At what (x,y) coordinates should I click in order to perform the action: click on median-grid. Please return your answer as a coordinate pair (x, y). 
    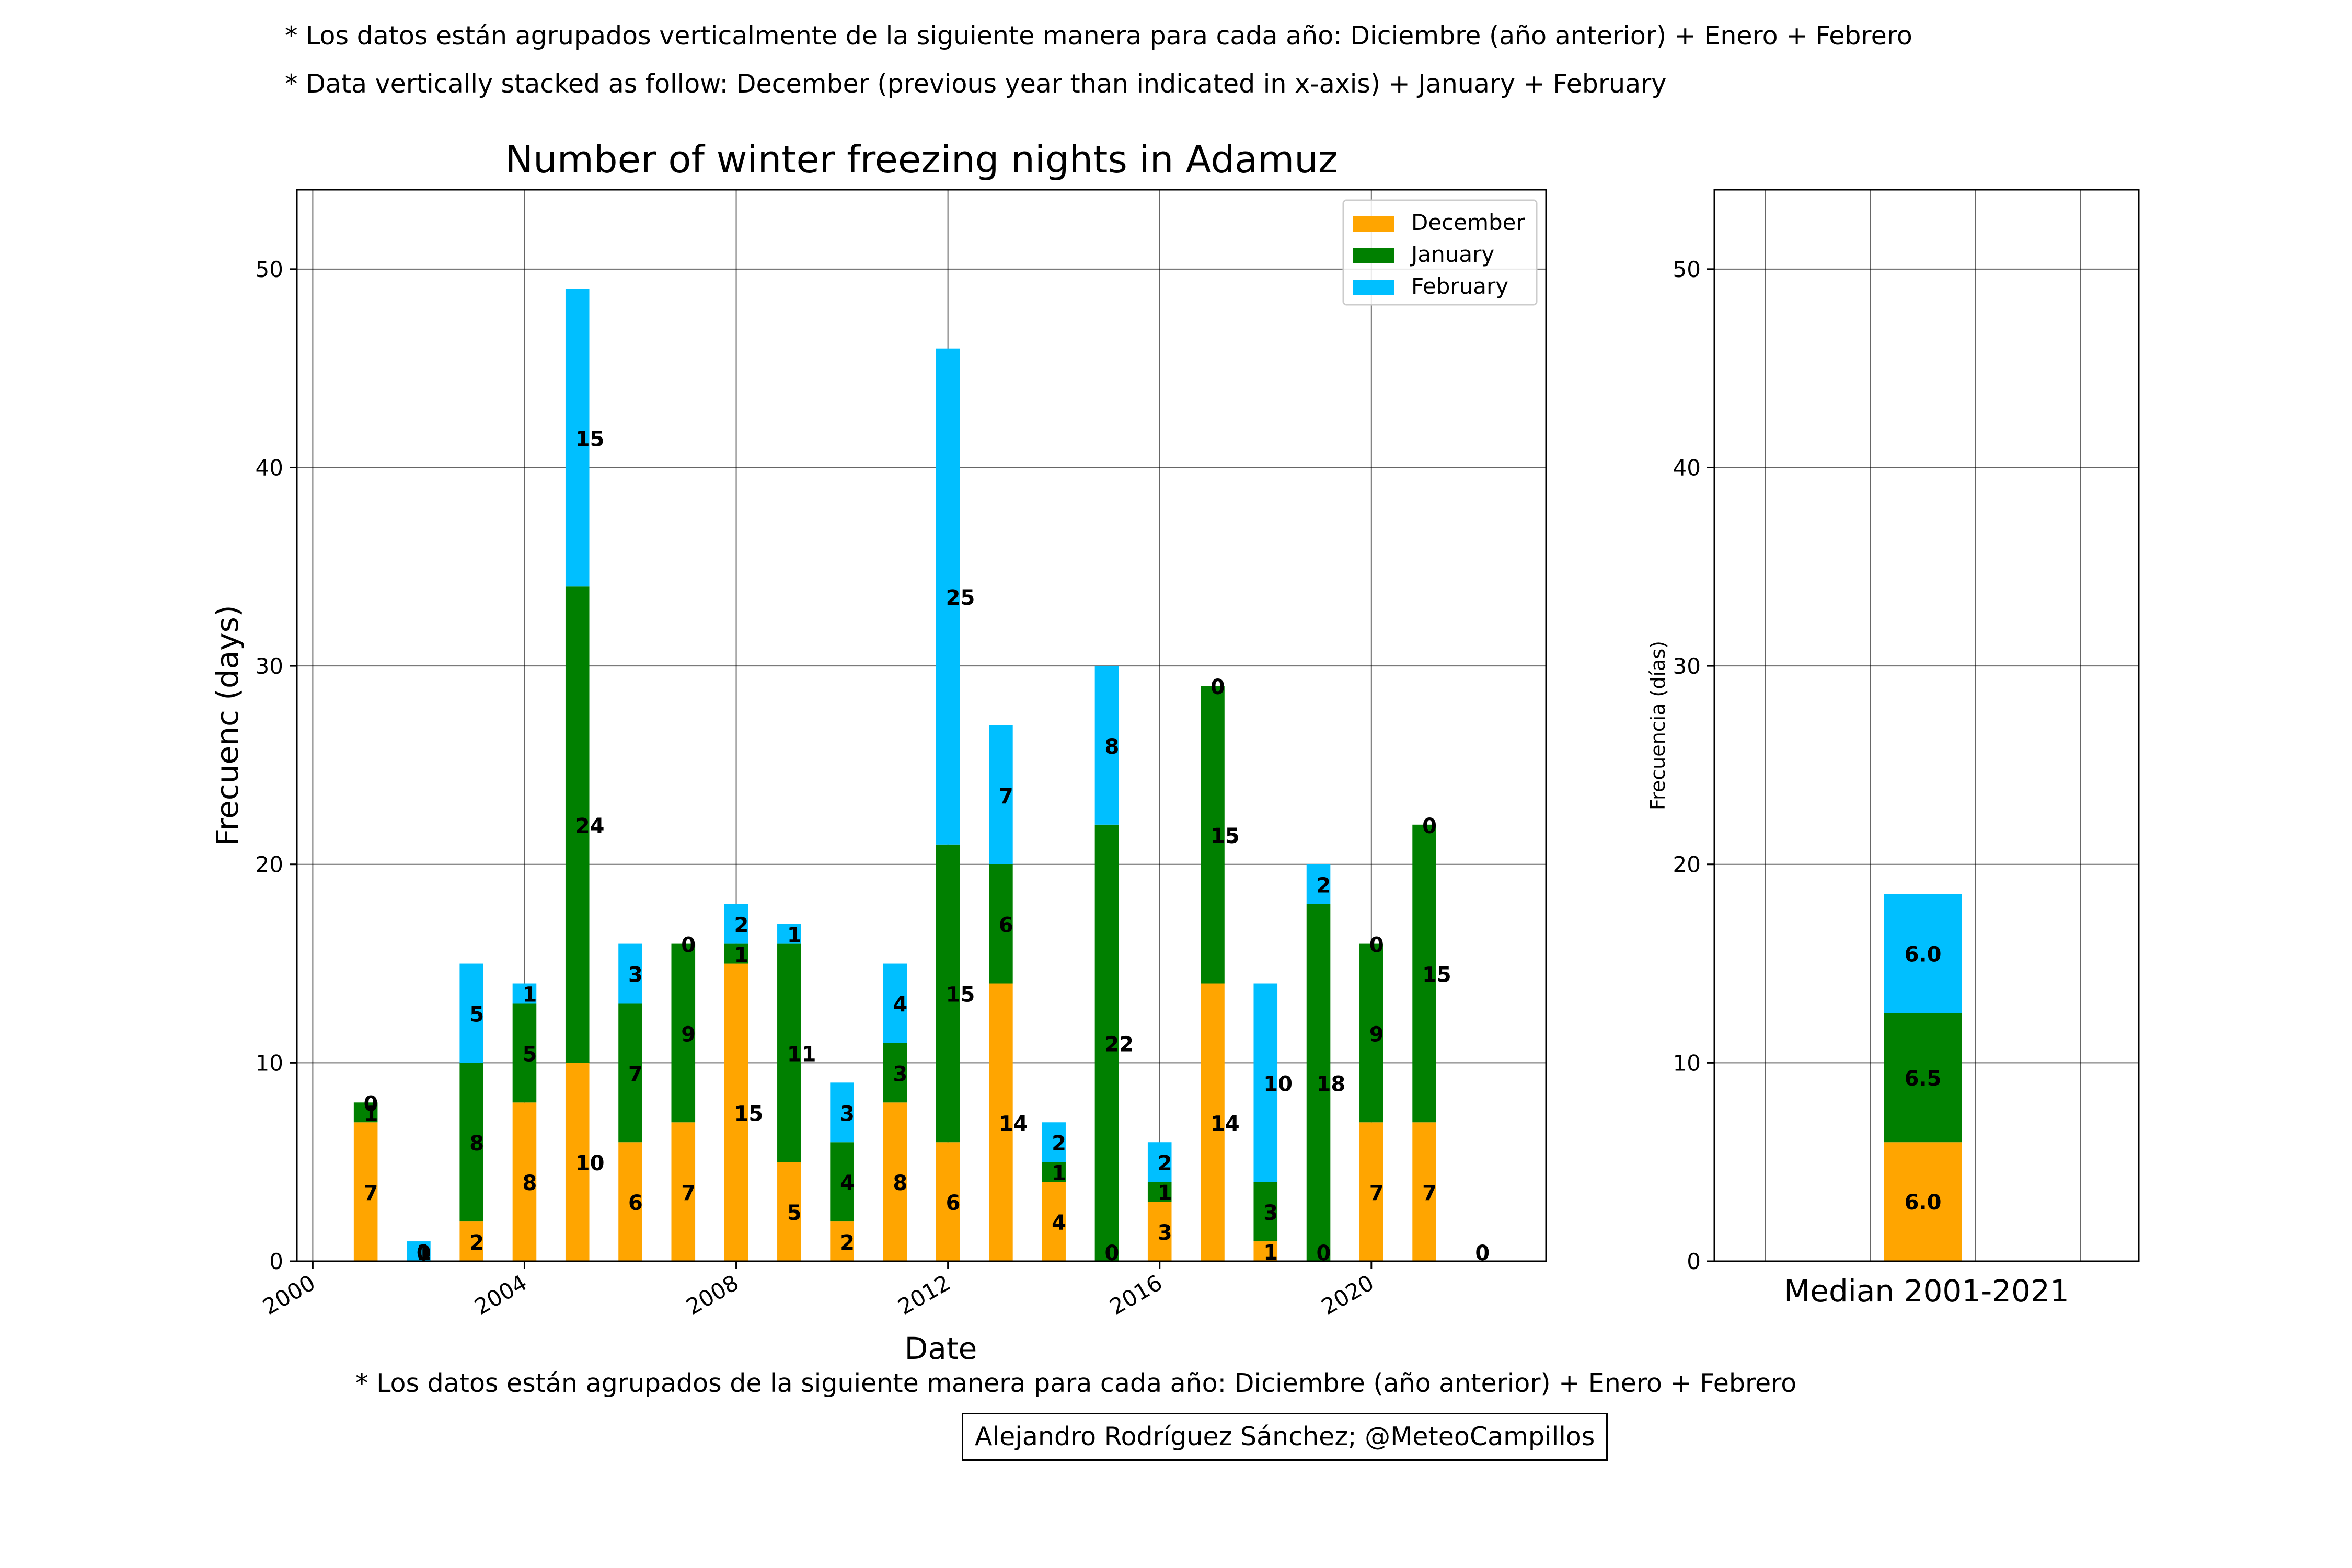
    Looking at the image, I should click on (1926, 726).